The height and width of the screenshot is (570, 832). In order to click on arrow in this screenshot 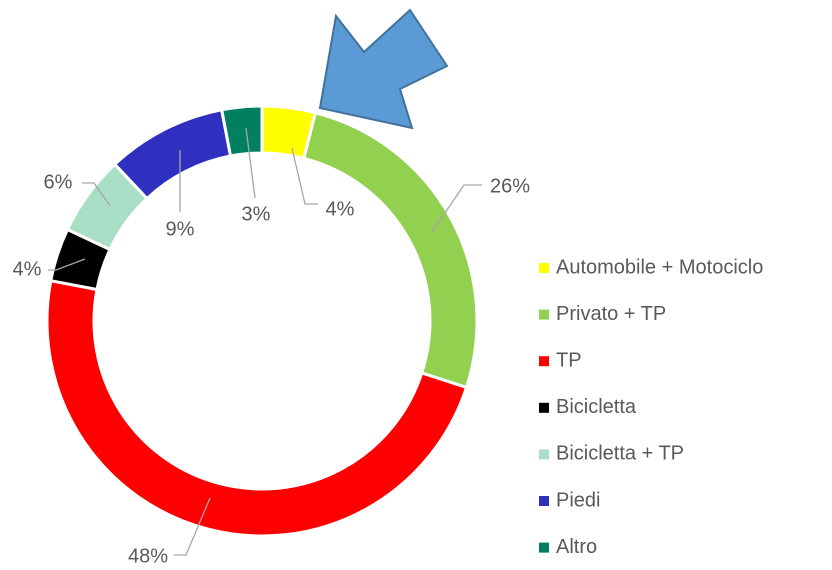, I will do `click(383, 69)`.